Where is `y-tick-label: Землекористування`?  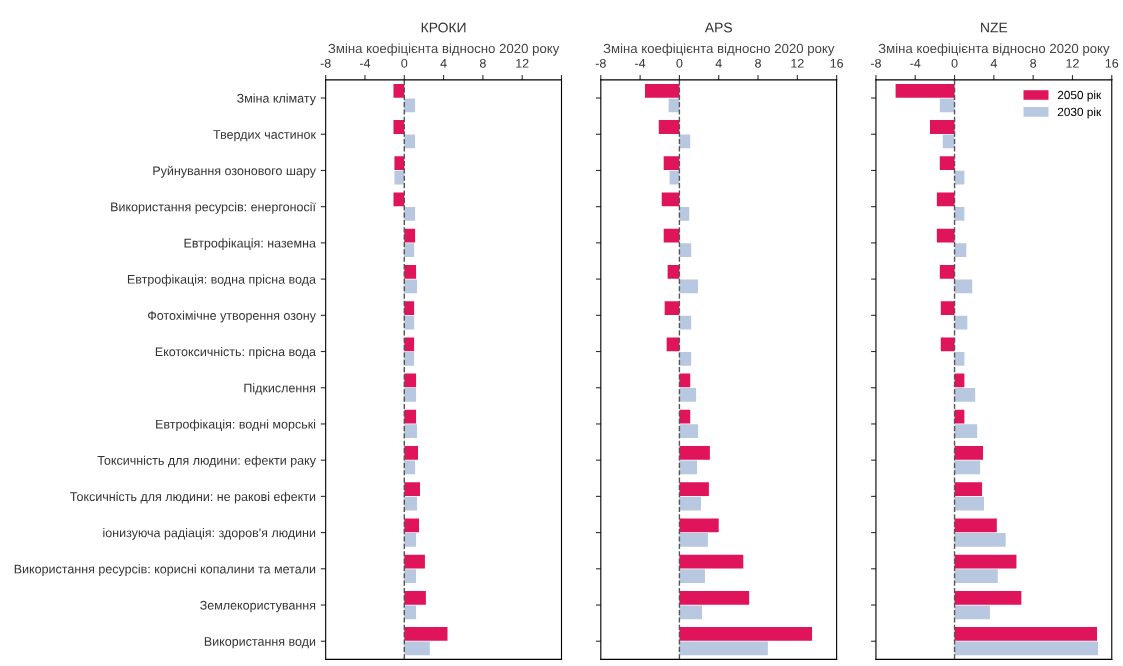 y-tick-label: Землекористування is located at coordinates (258, 606).